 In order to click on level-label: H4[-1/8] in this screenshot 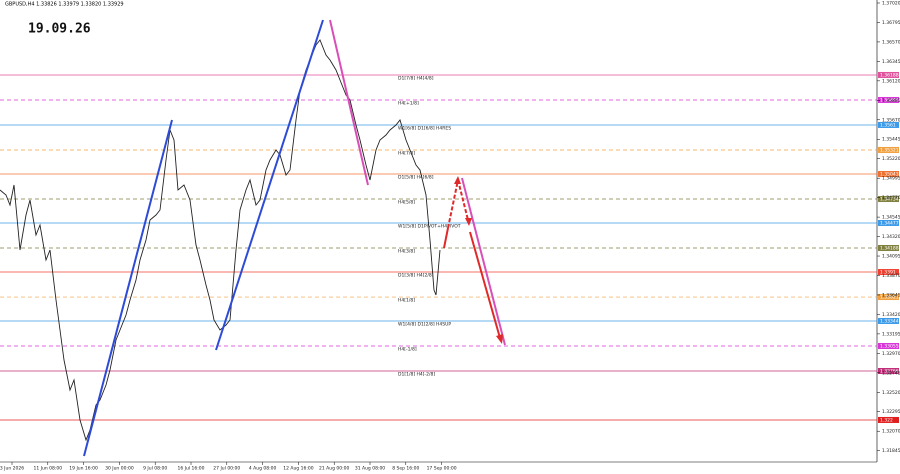, I will do `click(407, 350)`.